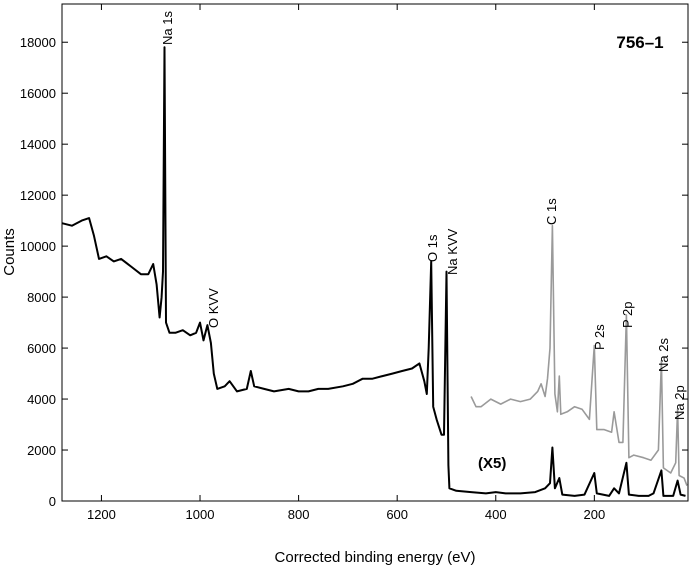 This screenshot has width=700, height=571. I want to click on y-tick-label: 18000, so click(38, 42).